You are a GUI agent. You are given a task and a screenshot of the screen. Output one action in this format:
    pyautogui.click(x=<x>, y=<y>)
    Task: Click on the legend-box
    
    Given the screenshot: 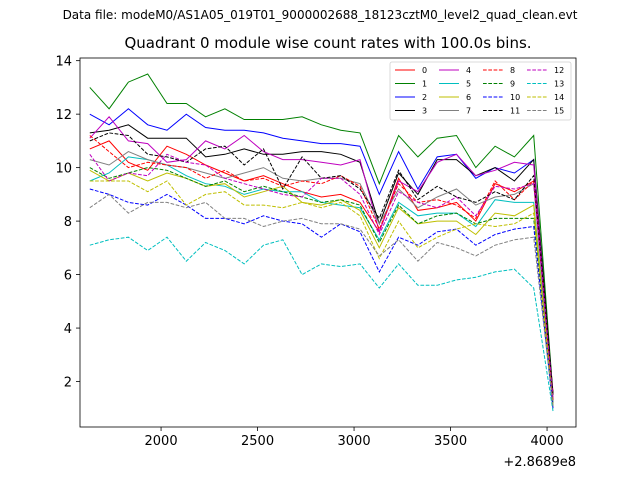 What is the action you would take?
    pyautogui.click(x=480, y=91)
    